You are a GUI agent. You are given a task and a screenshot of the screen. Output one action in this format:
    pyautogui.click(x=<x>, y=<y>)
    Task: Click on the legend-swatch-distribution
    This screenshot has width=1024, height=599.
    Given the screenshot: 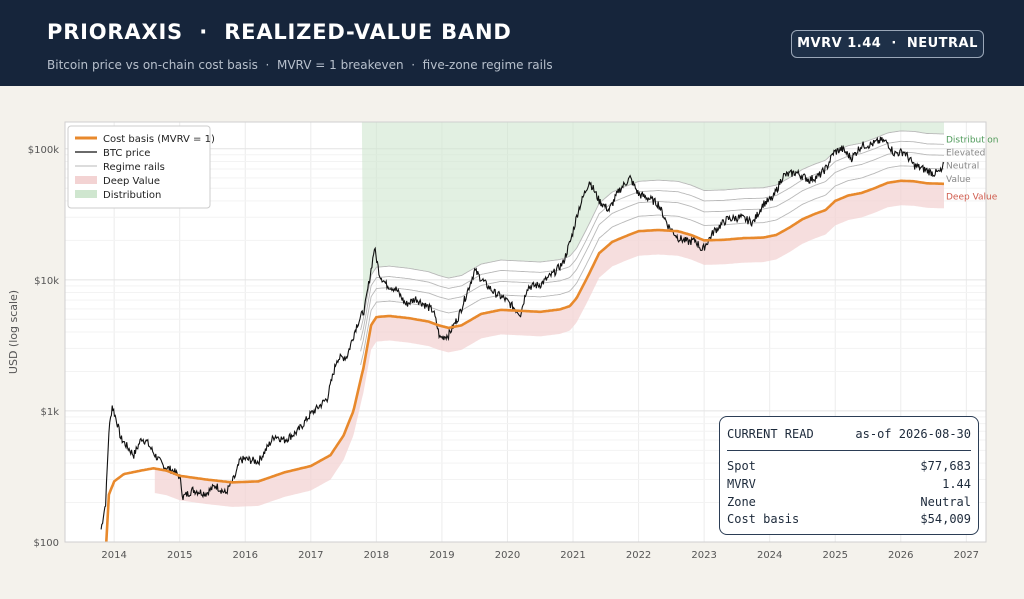 What is the action you would take?
    pyautogui.click(x=86, y=194)
    